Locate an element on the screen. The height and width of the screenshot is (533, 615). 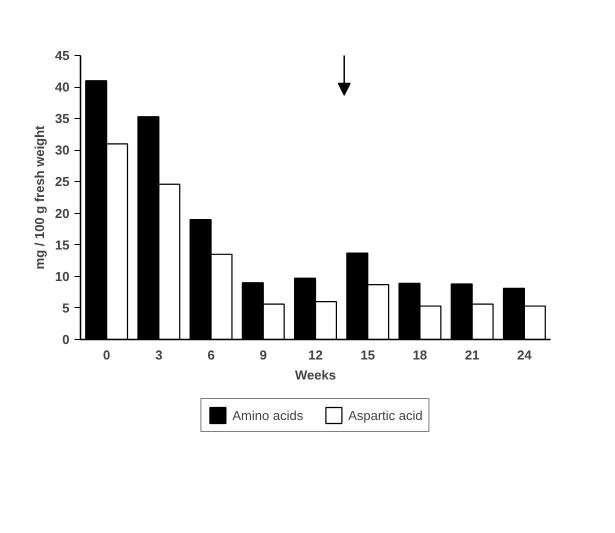
legend-label: Aspartic acid is located at coordinates (385, 415).